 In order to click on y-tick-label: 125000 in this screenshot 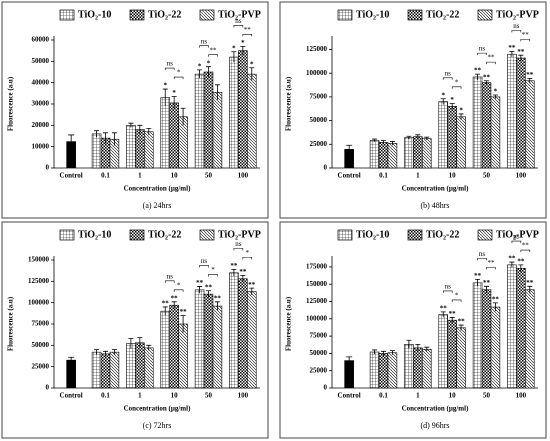, I will do `click(39, 281)`.